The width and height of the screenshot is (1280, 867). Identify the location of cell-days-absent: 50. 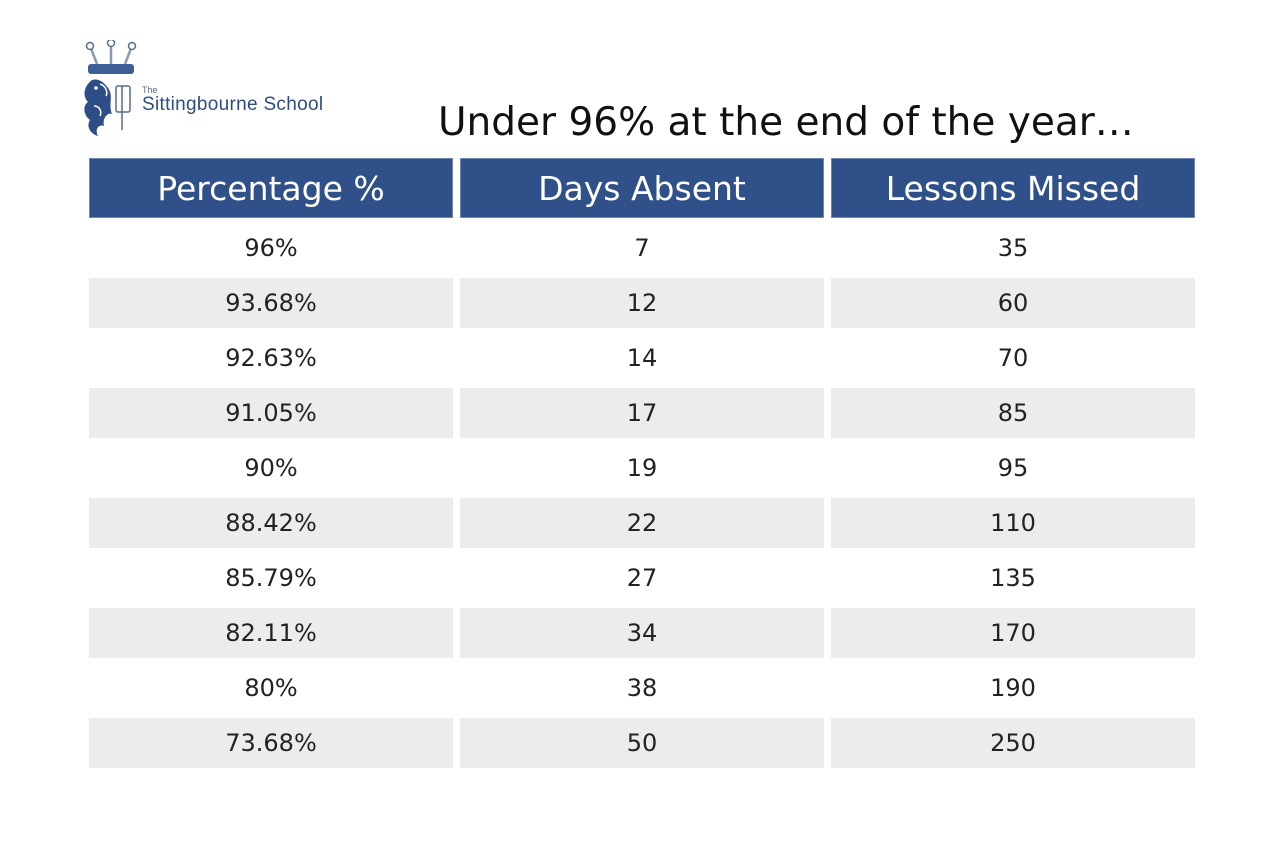
(642, 743).